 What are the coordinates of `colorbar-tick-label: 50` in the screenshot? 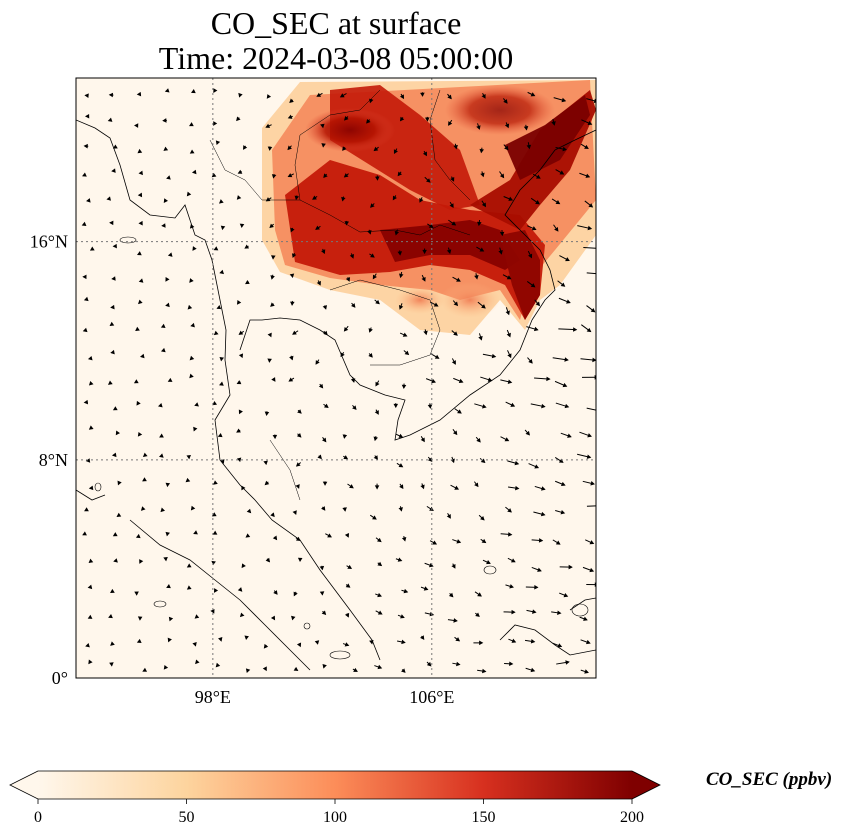 It's located at (187, 817).